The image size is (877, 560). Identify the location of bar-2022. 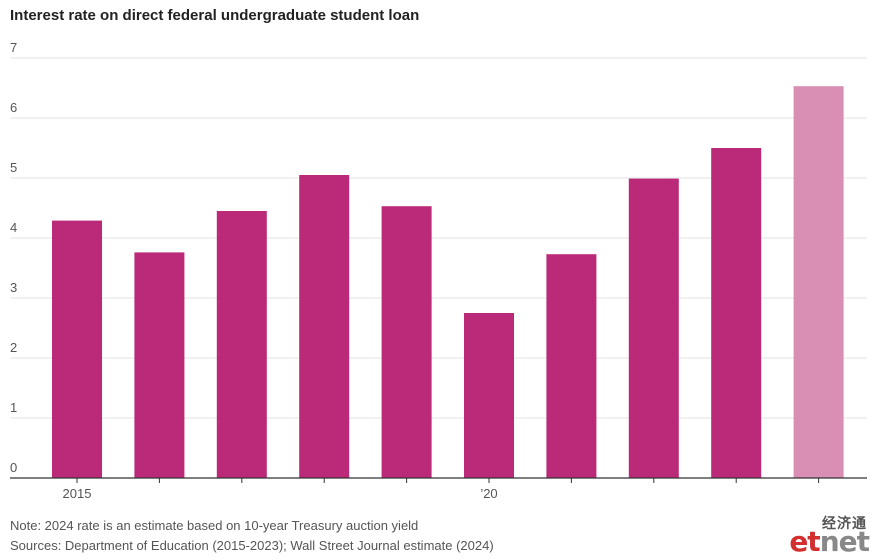
(653, 328).